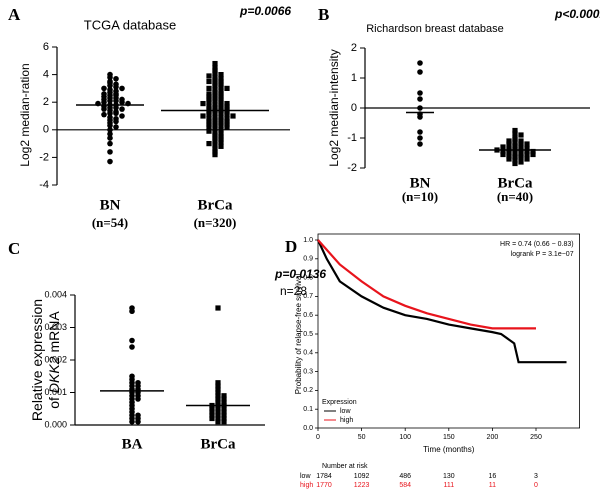 This screenshot has height=504, width=600. I want to click on y-tick-label: -1, so click(352, 138).